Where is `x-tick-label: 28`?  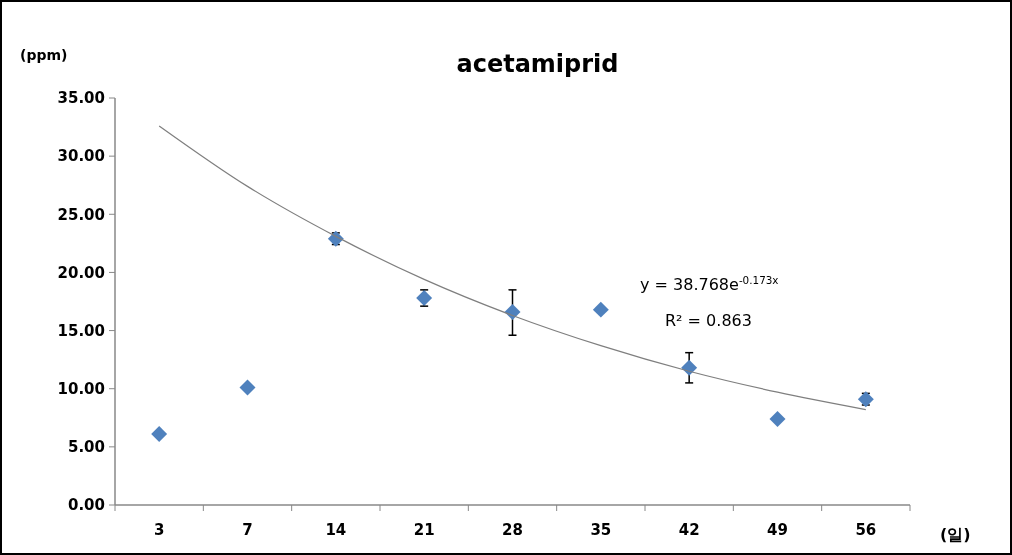
x-tick-label: 28 is located at coordinates (512, 530).